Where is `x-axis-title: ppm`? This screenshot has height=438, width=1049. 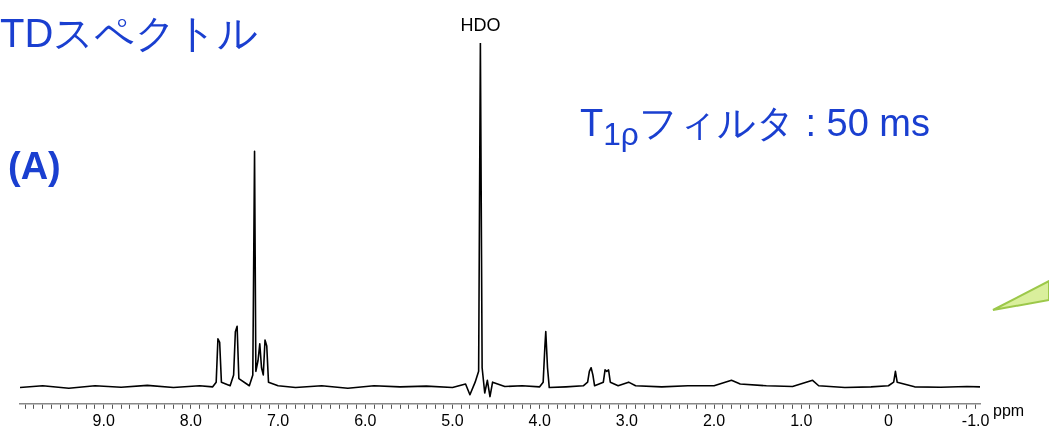
x-axis-title: ppm is located at coordinates (1009, 411).